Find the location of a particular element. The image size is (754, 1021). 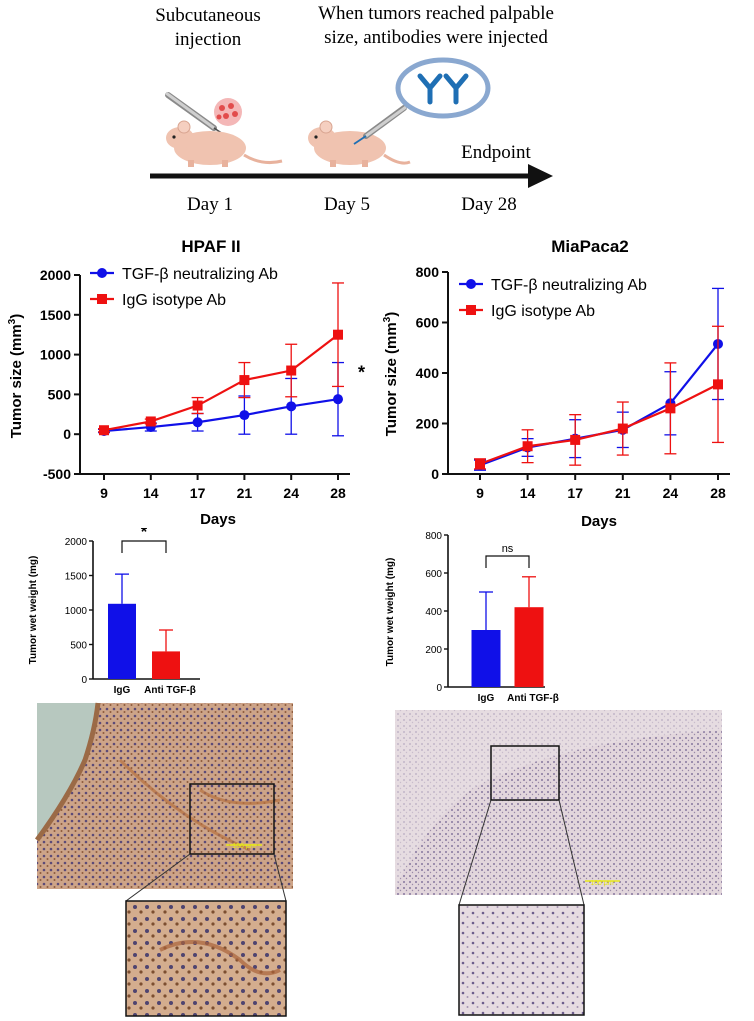

x-tick-label: 14 is located at coordinates (528, 493).